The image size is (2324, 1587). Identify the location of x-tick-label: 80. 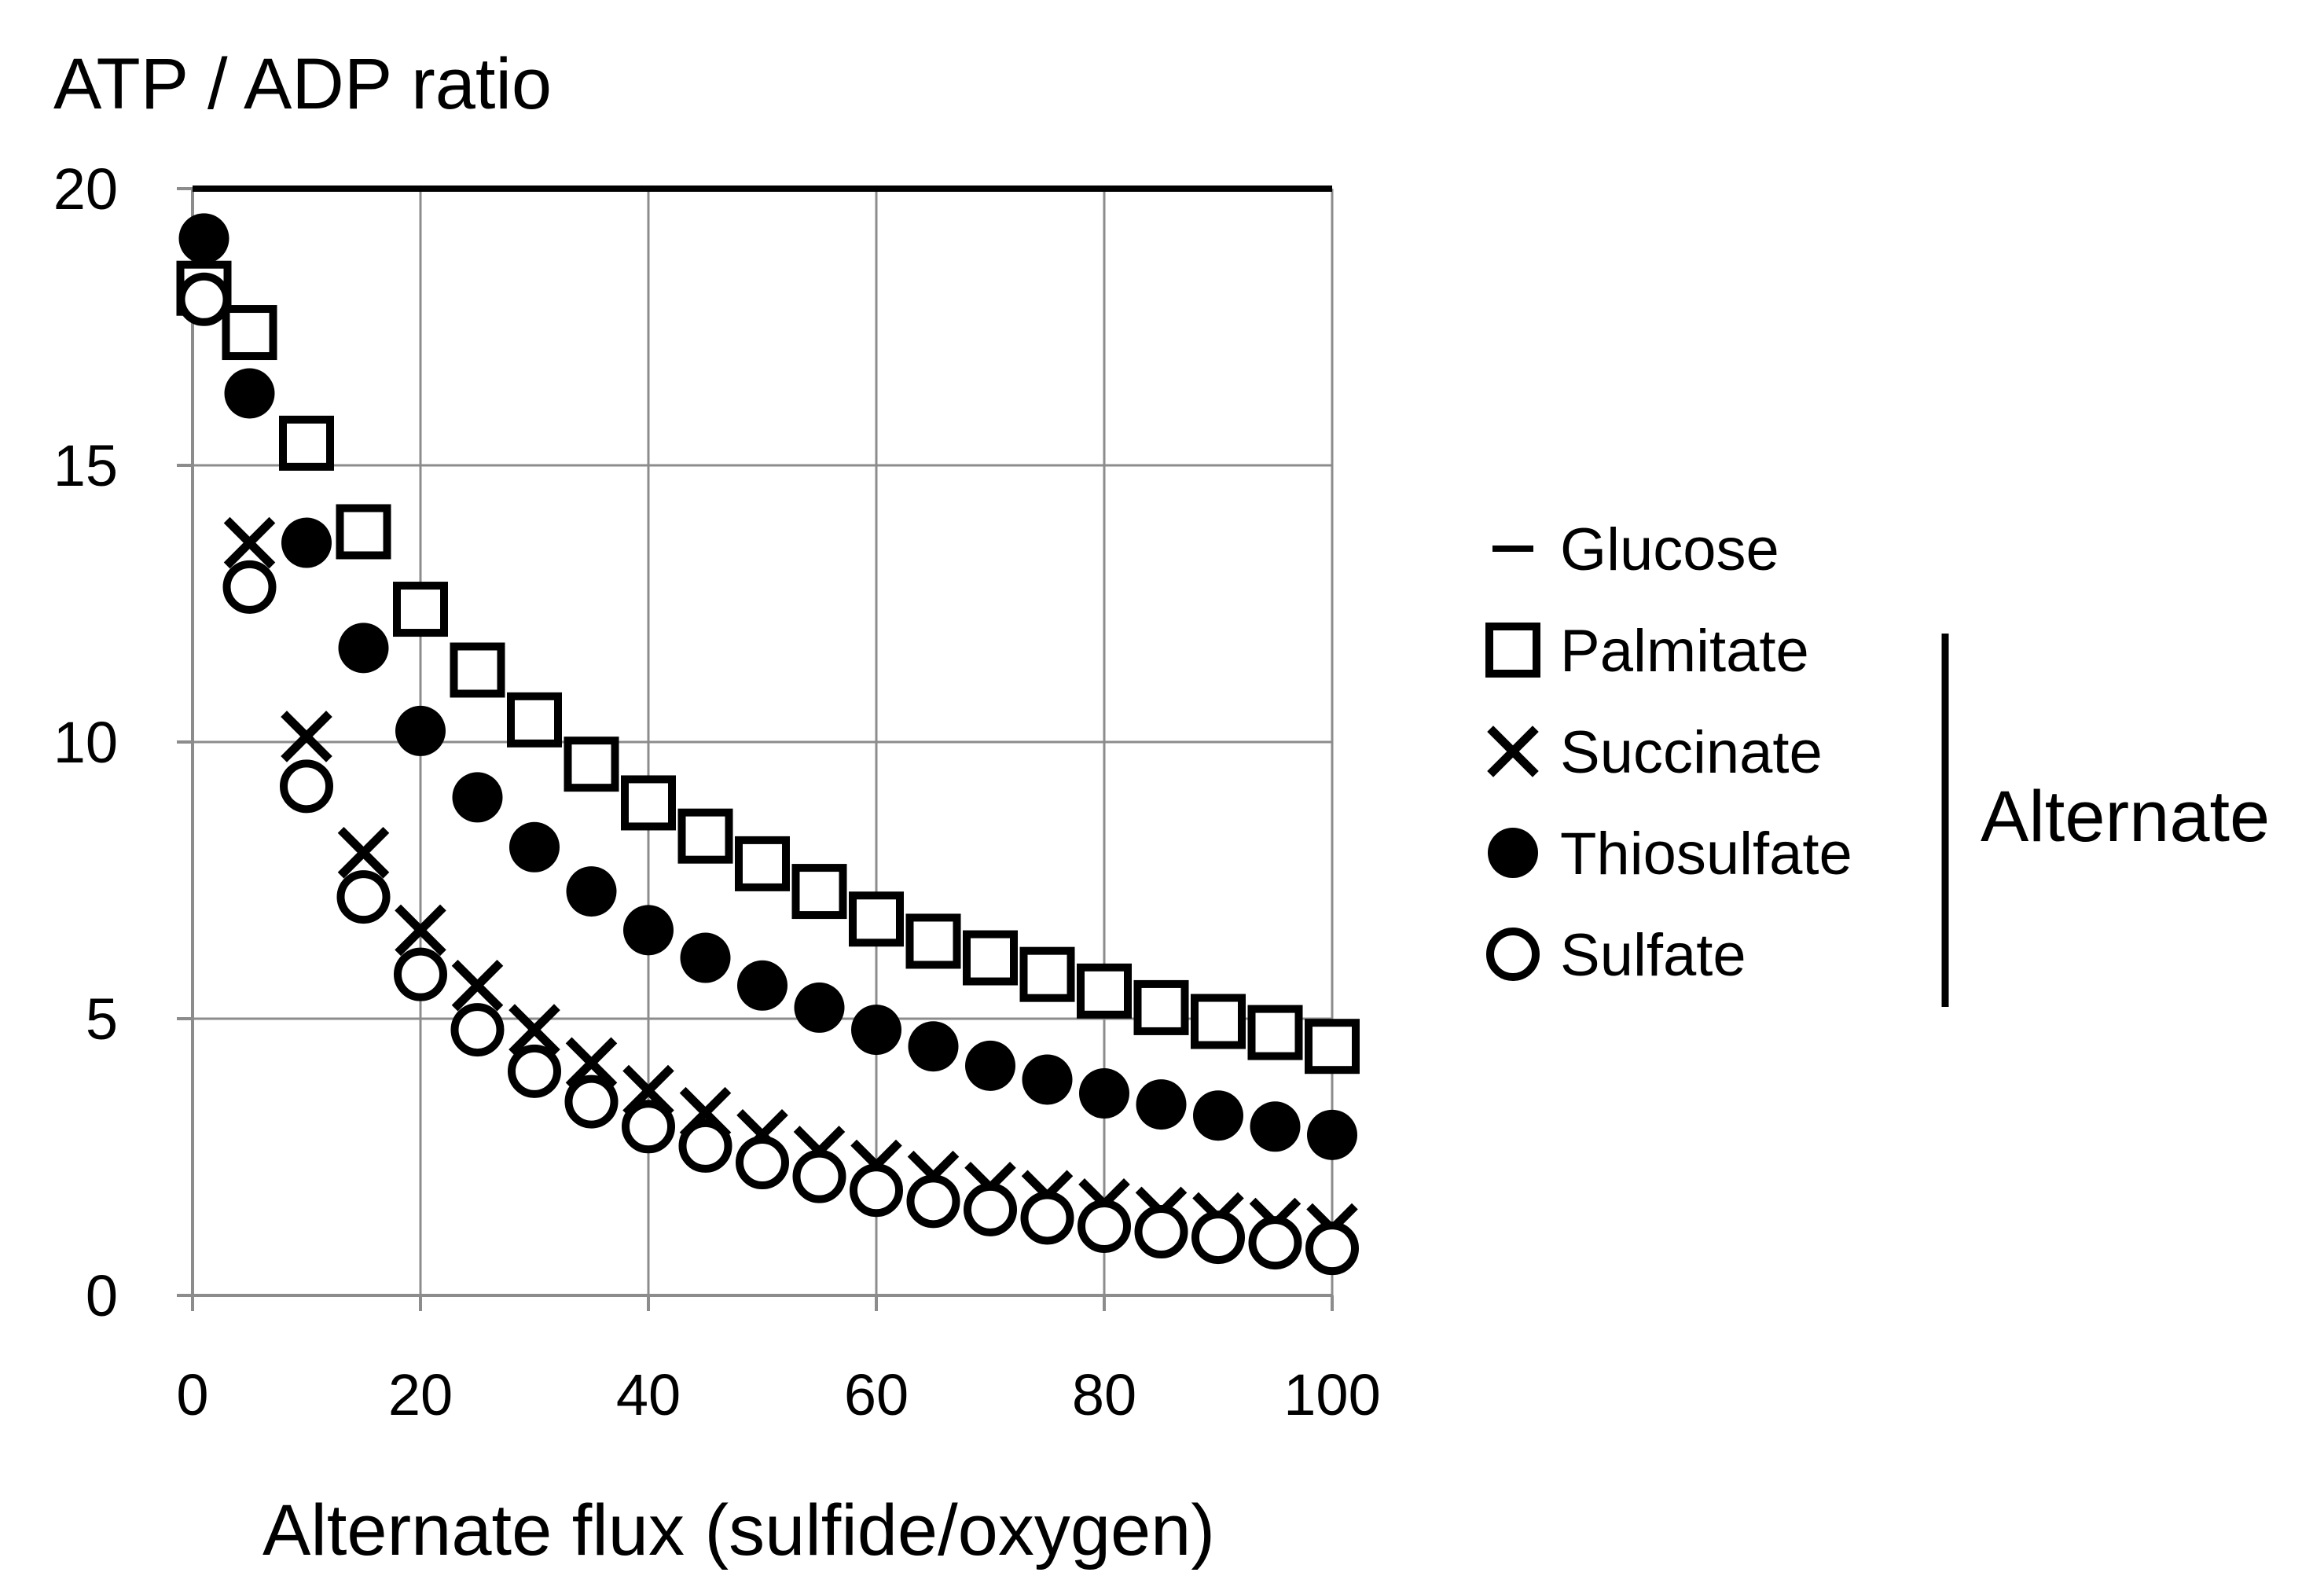
(1104, 1394).